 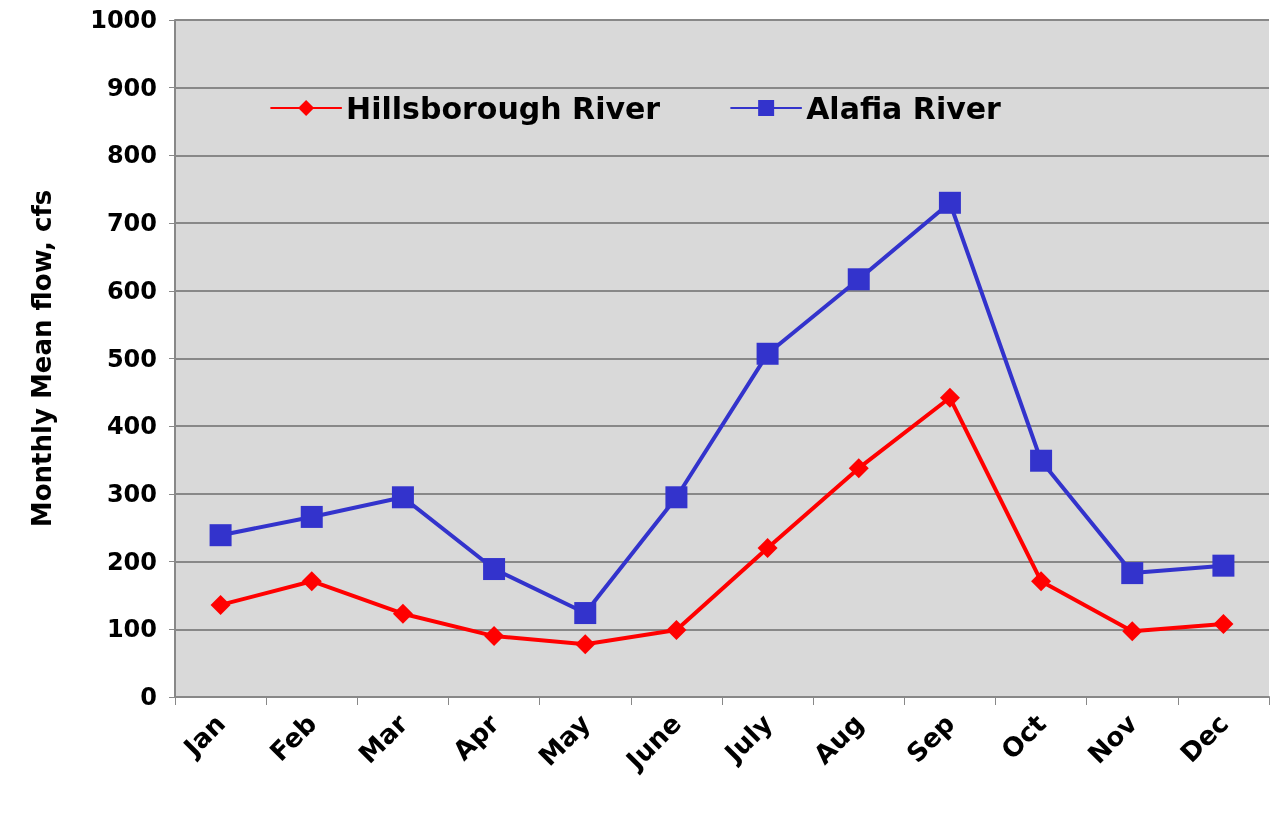 I want to click on y-tick-label: 1000, so click(x=123, y=20).